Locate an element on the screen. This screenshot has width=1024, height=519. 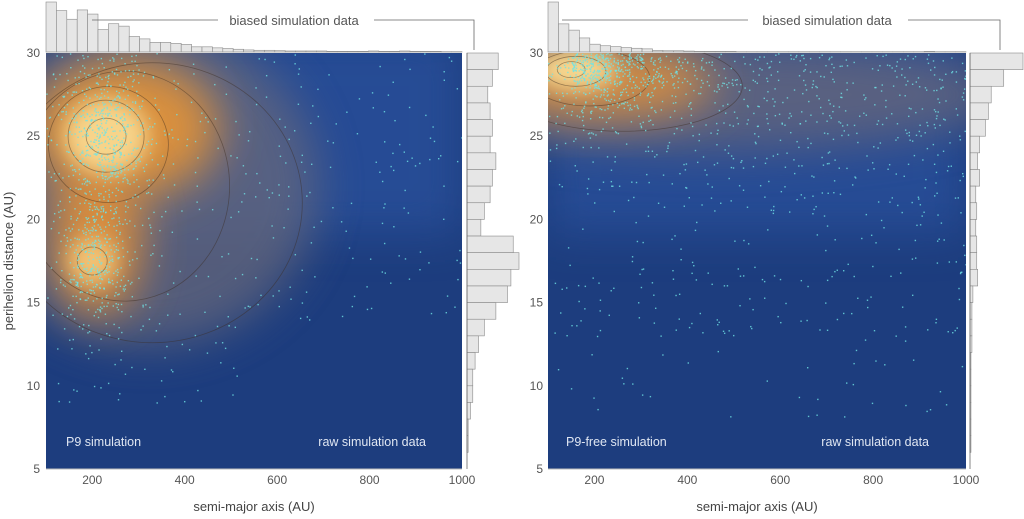
callout-left: biased simulation data is located at coordinates (294, 20).